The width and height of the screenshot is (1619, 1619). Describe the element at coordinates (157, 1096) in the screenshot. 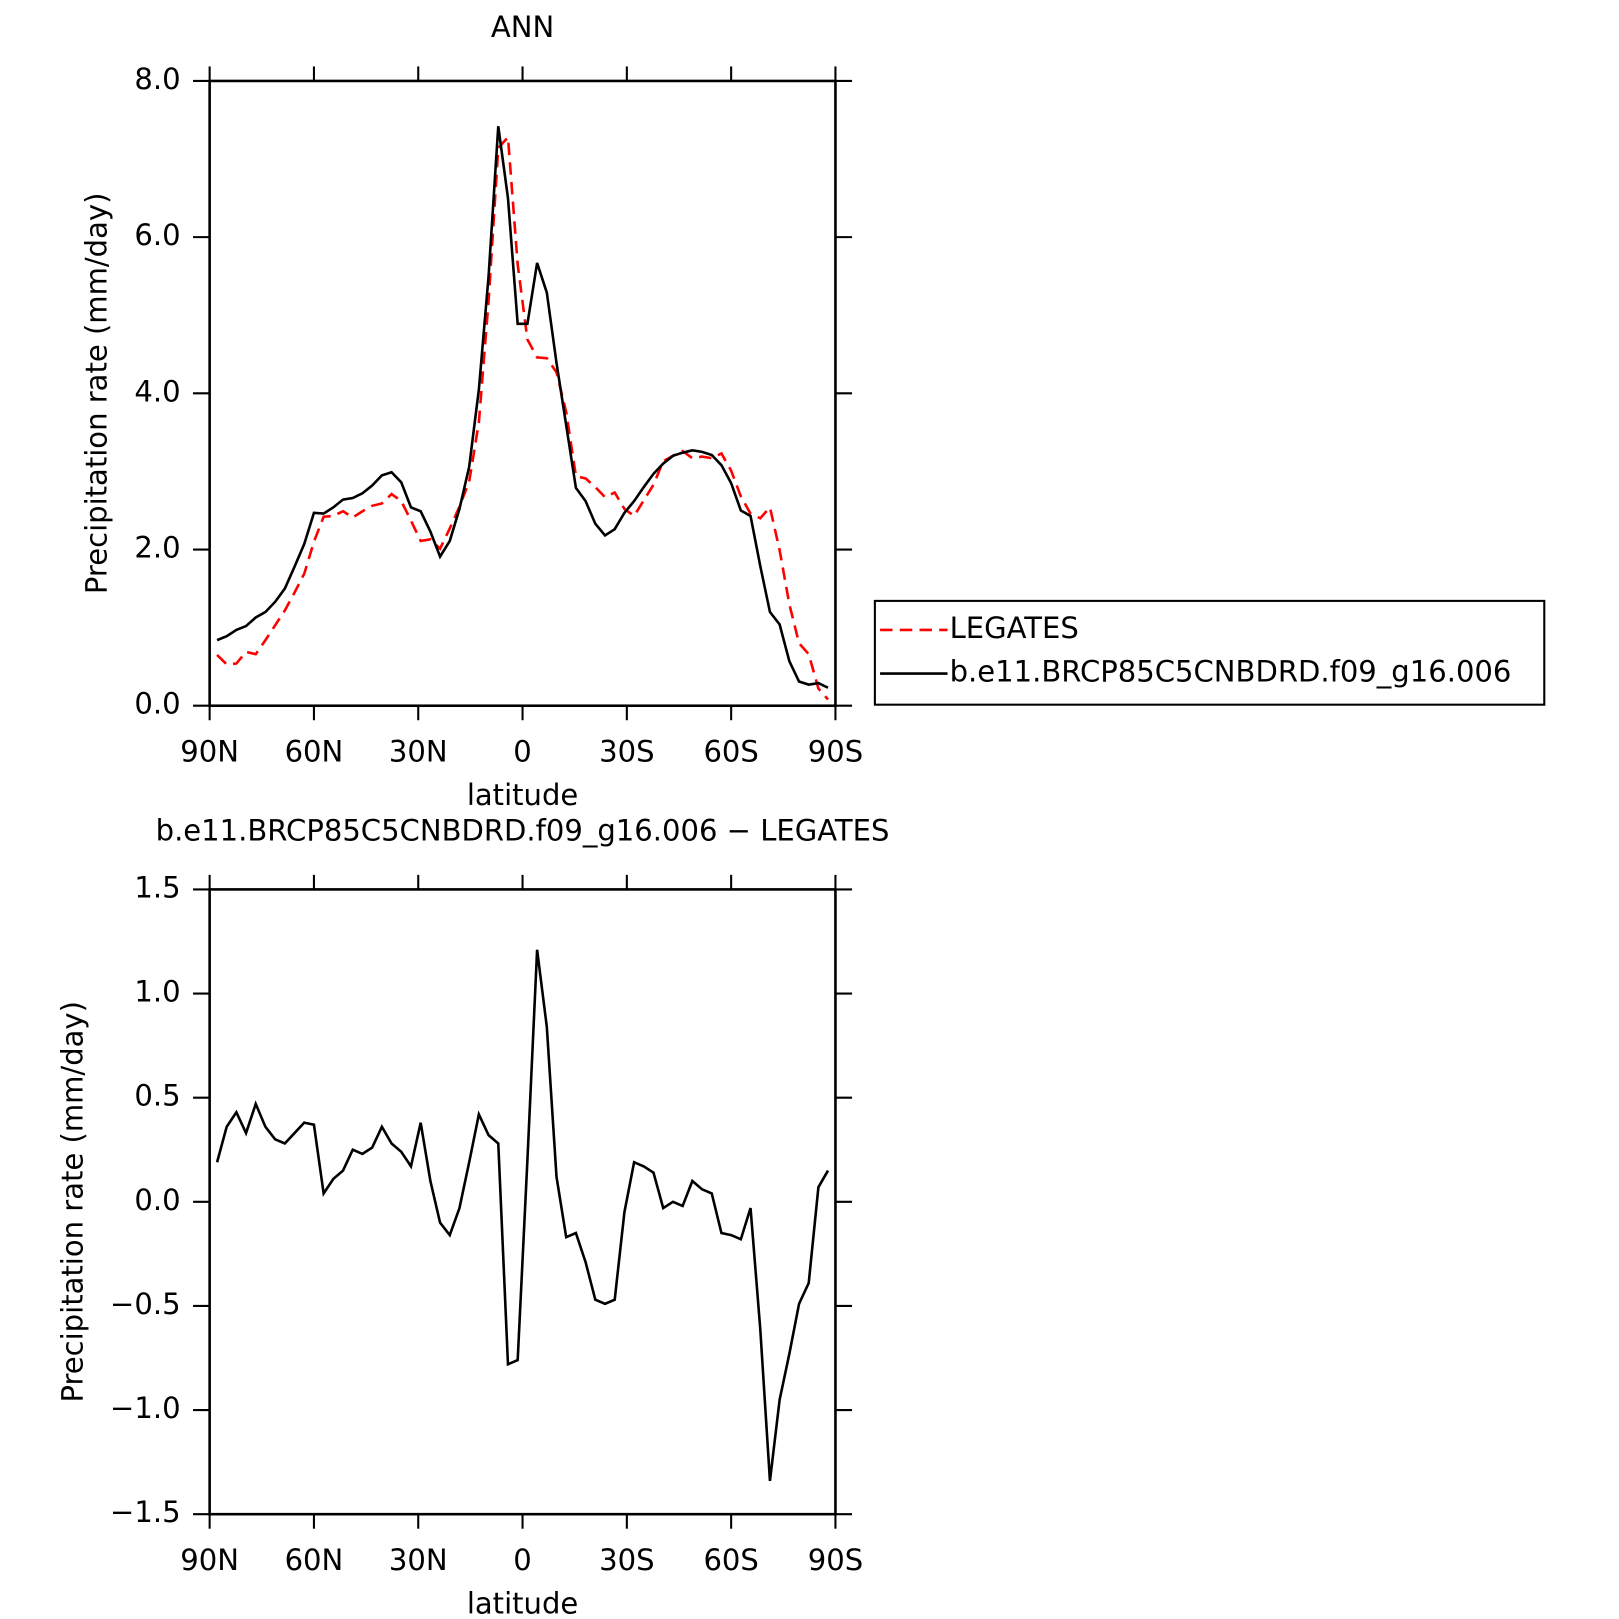

I see `y-tick-label: 0.5` at that location.